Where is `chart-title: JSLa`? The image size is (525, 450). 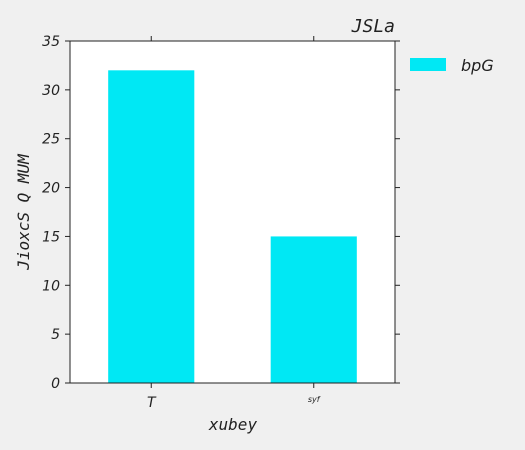
chart-title: JSLa is located at coordinates (373, 26).